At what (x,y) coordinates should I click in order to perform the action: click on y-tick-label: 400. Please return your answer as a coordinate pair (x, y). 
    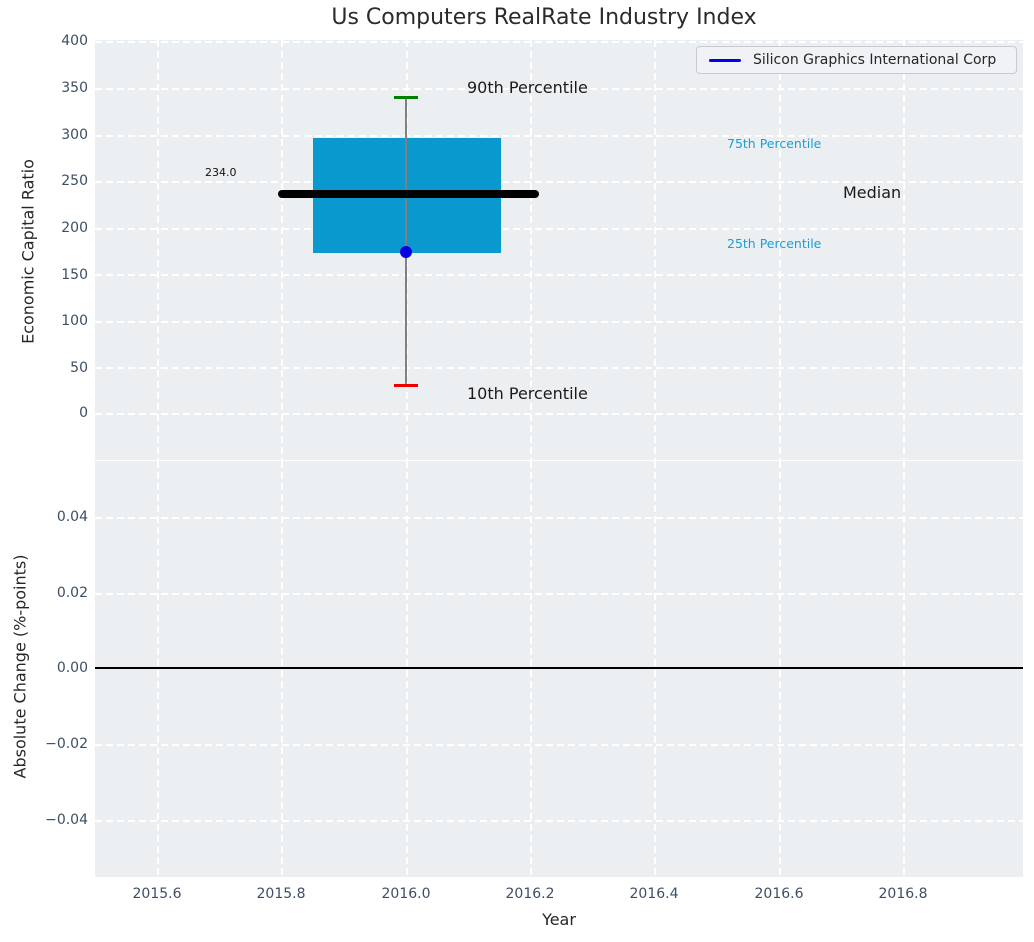
    Looking at the image, I should click on (74, 41).